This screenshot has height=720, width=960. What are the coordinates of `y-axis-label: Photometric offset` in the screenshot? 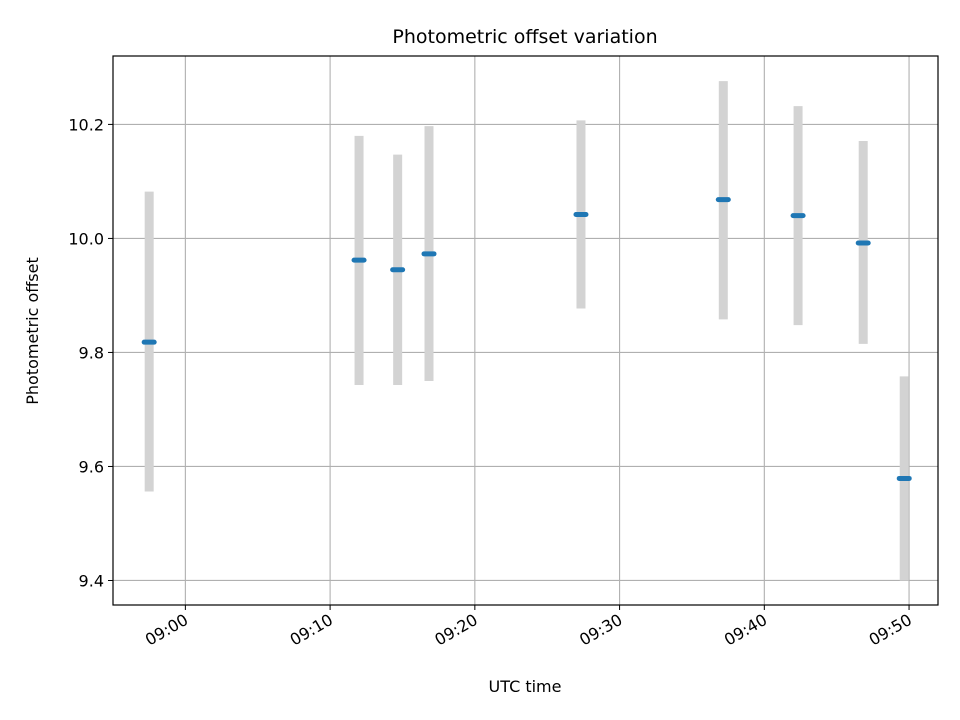 It's located at (32, 331).